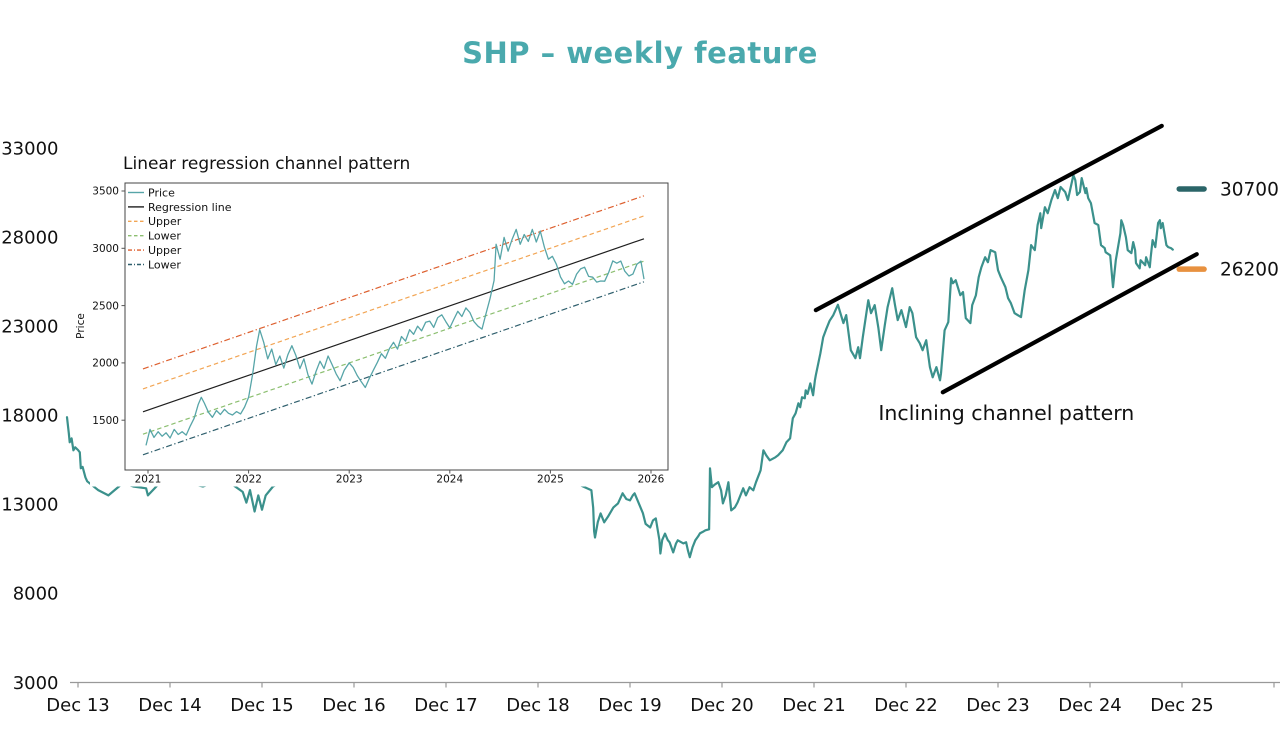 This screenshot has width=1280, height=729. What do you see at coordinates (105, 421) in the screenshot?
I see `inset-y-tick-label: 1500` at bounding box center [105, 421].